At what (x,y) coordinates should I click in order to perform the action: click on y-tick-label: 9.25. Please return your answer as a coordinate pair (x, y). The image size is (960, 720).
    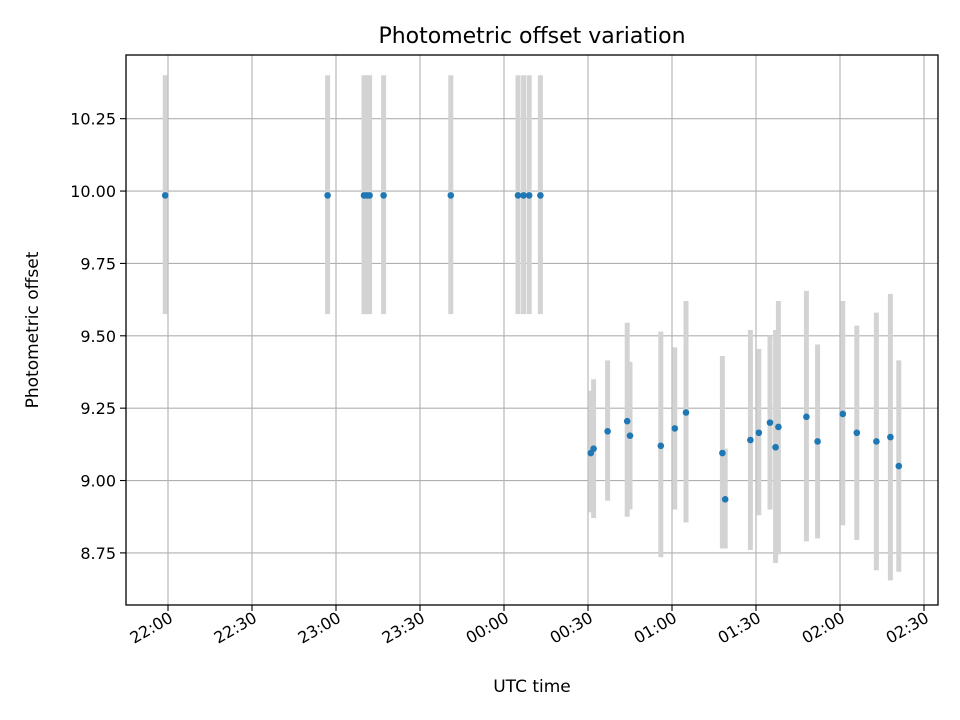
    Looking at the image, I should click on (98, 408).